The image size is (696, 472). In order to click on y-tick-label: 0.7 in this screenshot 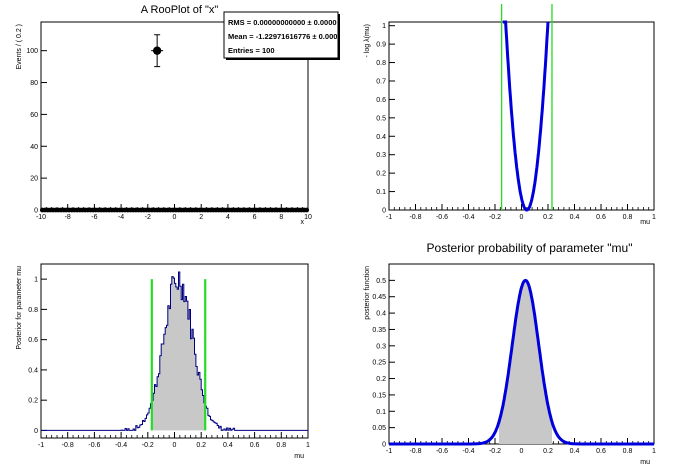, I will do `click(381, 81)`.